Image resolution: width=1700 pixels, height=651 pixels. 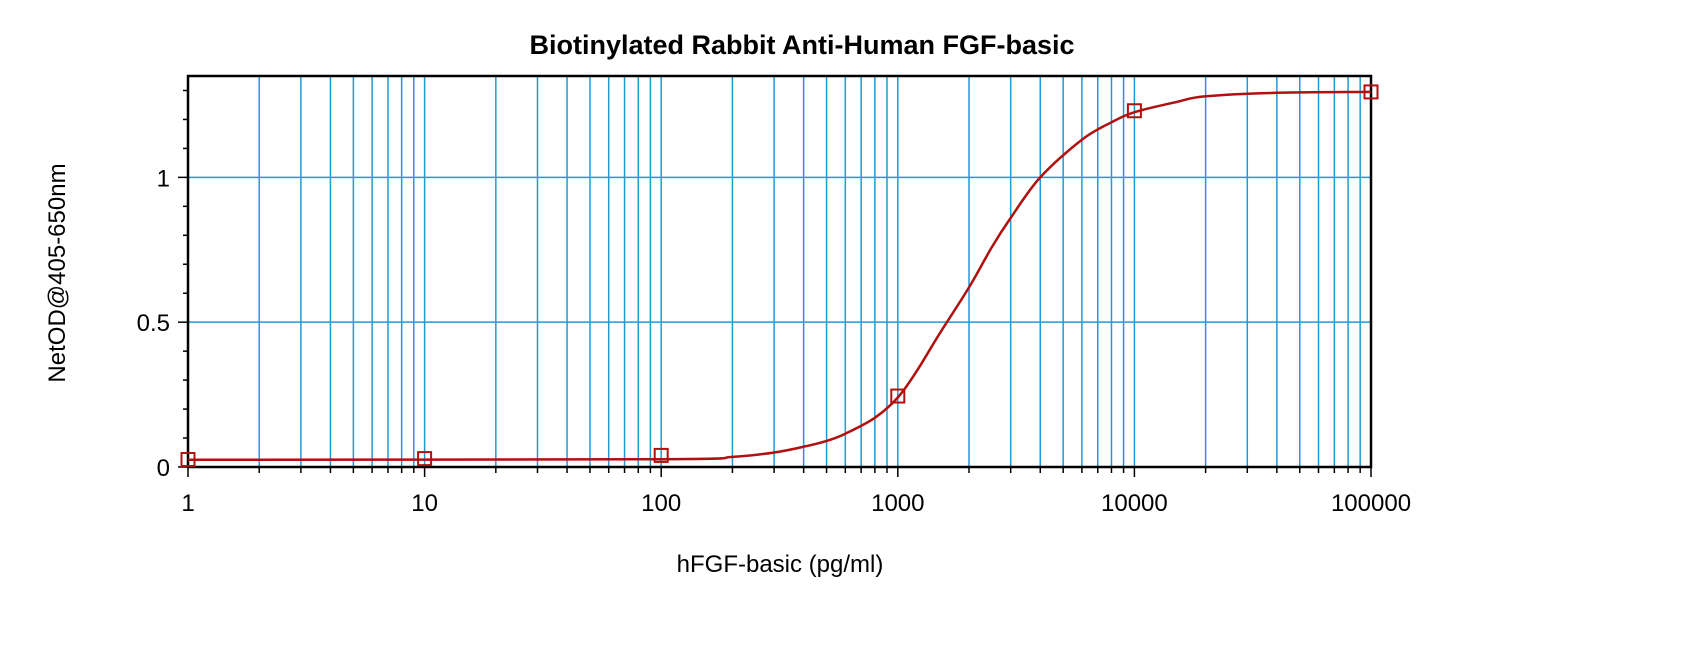 I want to click on y-tick-label: 0, so click(x=163, y=468).